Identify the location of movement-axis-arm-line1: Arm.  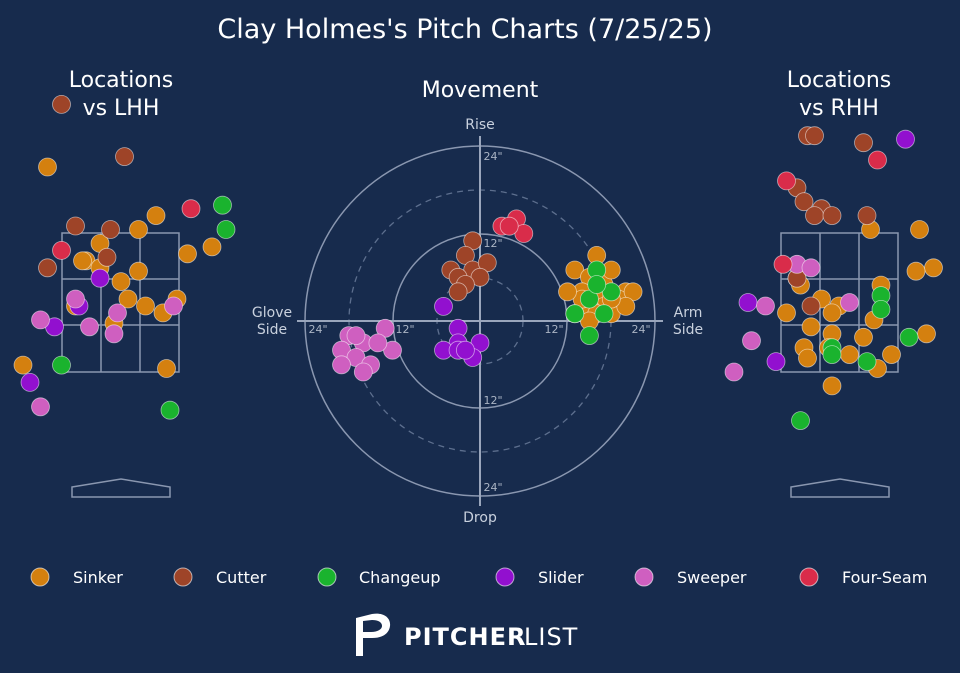
(688, 313).